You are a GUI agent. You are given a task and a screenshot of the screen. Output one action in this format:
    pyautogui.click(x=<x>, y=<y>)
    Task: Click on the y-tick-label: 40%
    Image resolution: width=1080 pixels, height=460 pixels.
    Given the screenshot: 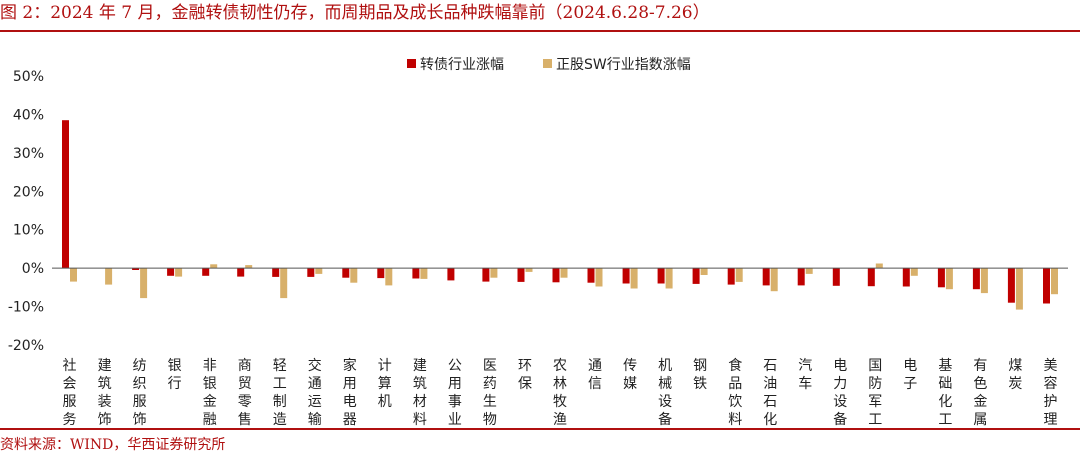 What is the action you would take?
    pyautogui.click(x=28, y=115)
    